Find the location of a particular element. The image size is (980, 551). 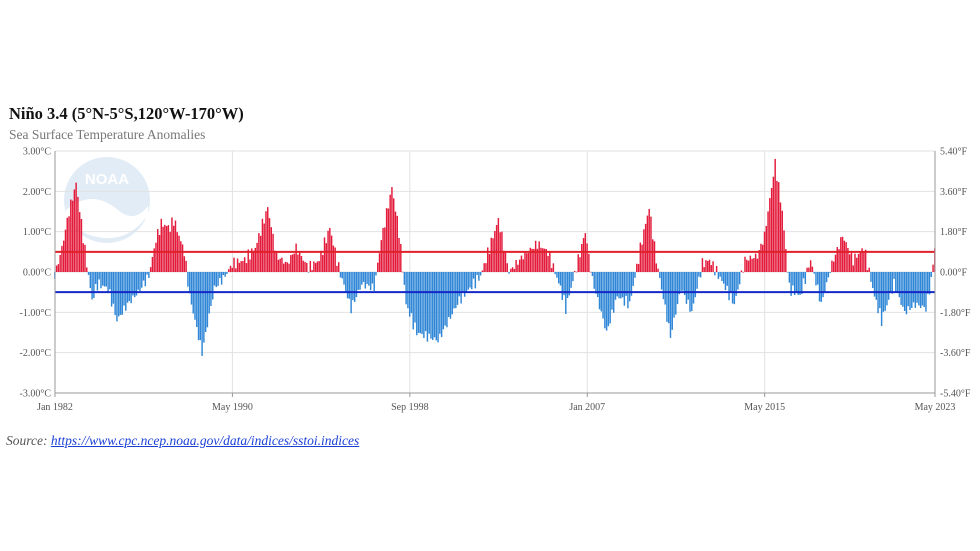

noaa-logo-gull is located at coordinates (107, 219).